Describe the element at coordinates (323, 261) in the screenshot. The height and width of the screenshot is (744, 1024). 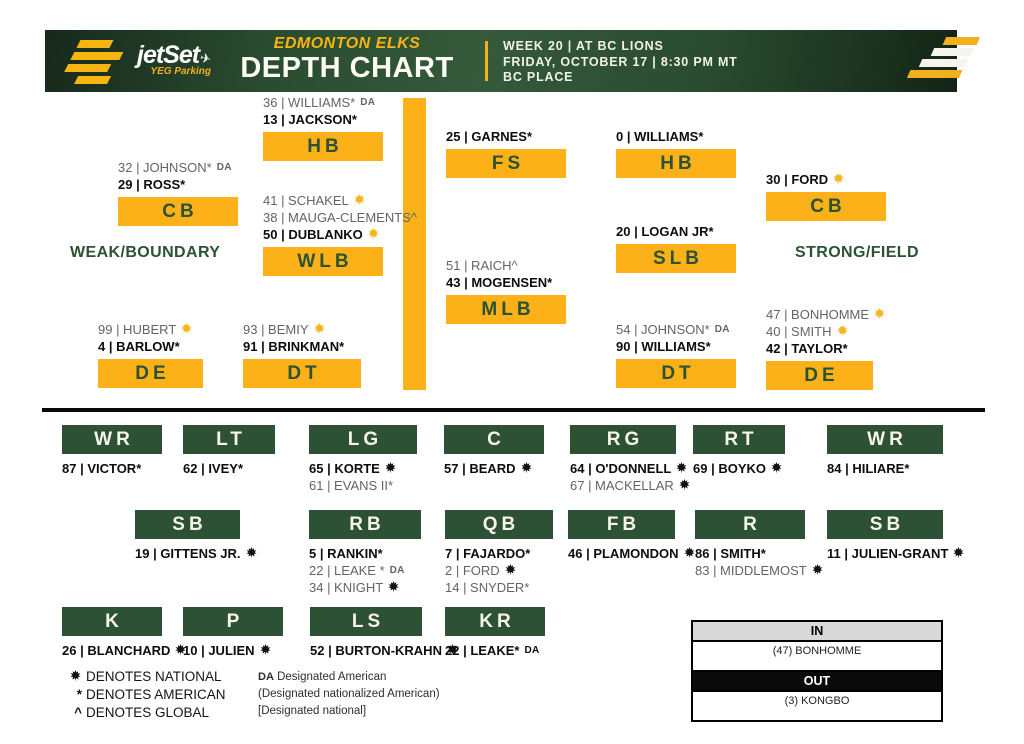
I see `position-box-wlb: WLB` at that location.